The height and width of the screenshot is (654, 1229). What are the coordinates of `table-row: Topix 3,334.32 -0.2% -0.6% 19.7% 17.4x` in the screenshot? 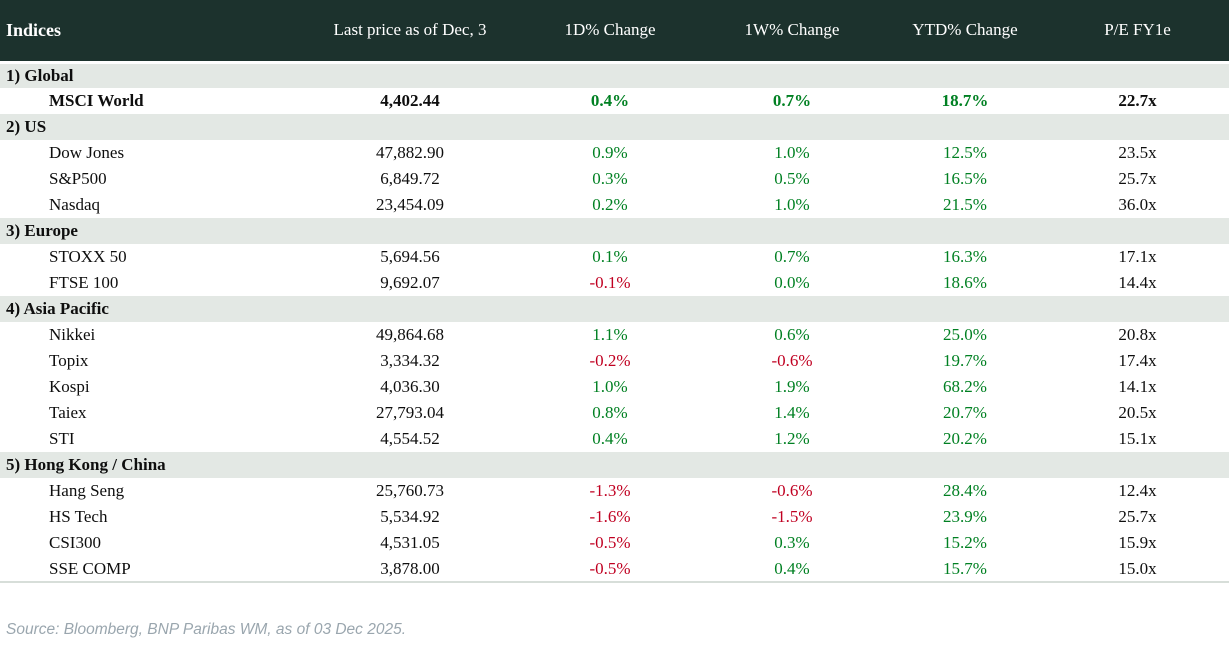 It's located at (614, 361).